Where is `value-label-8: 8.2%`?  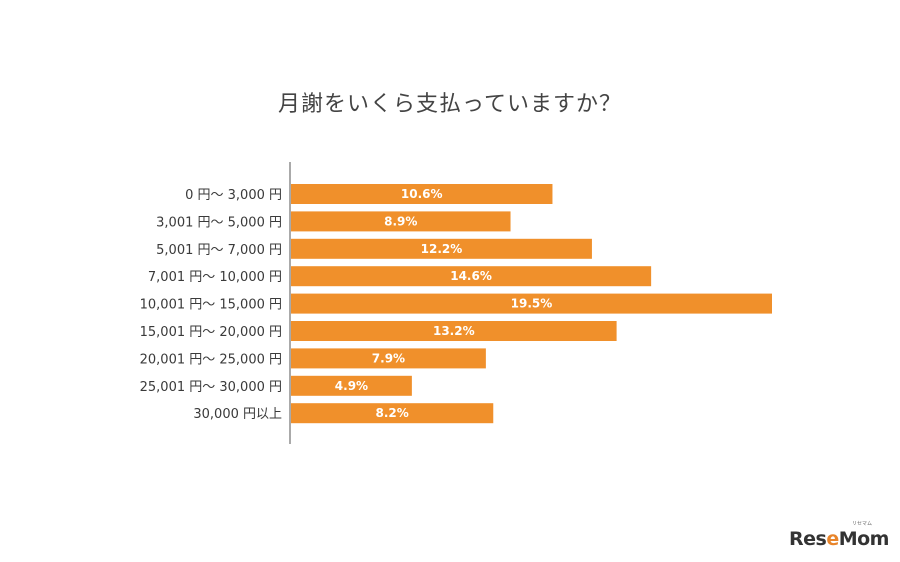 value-label-8: 8.2% is located at coordinates (391, 413).